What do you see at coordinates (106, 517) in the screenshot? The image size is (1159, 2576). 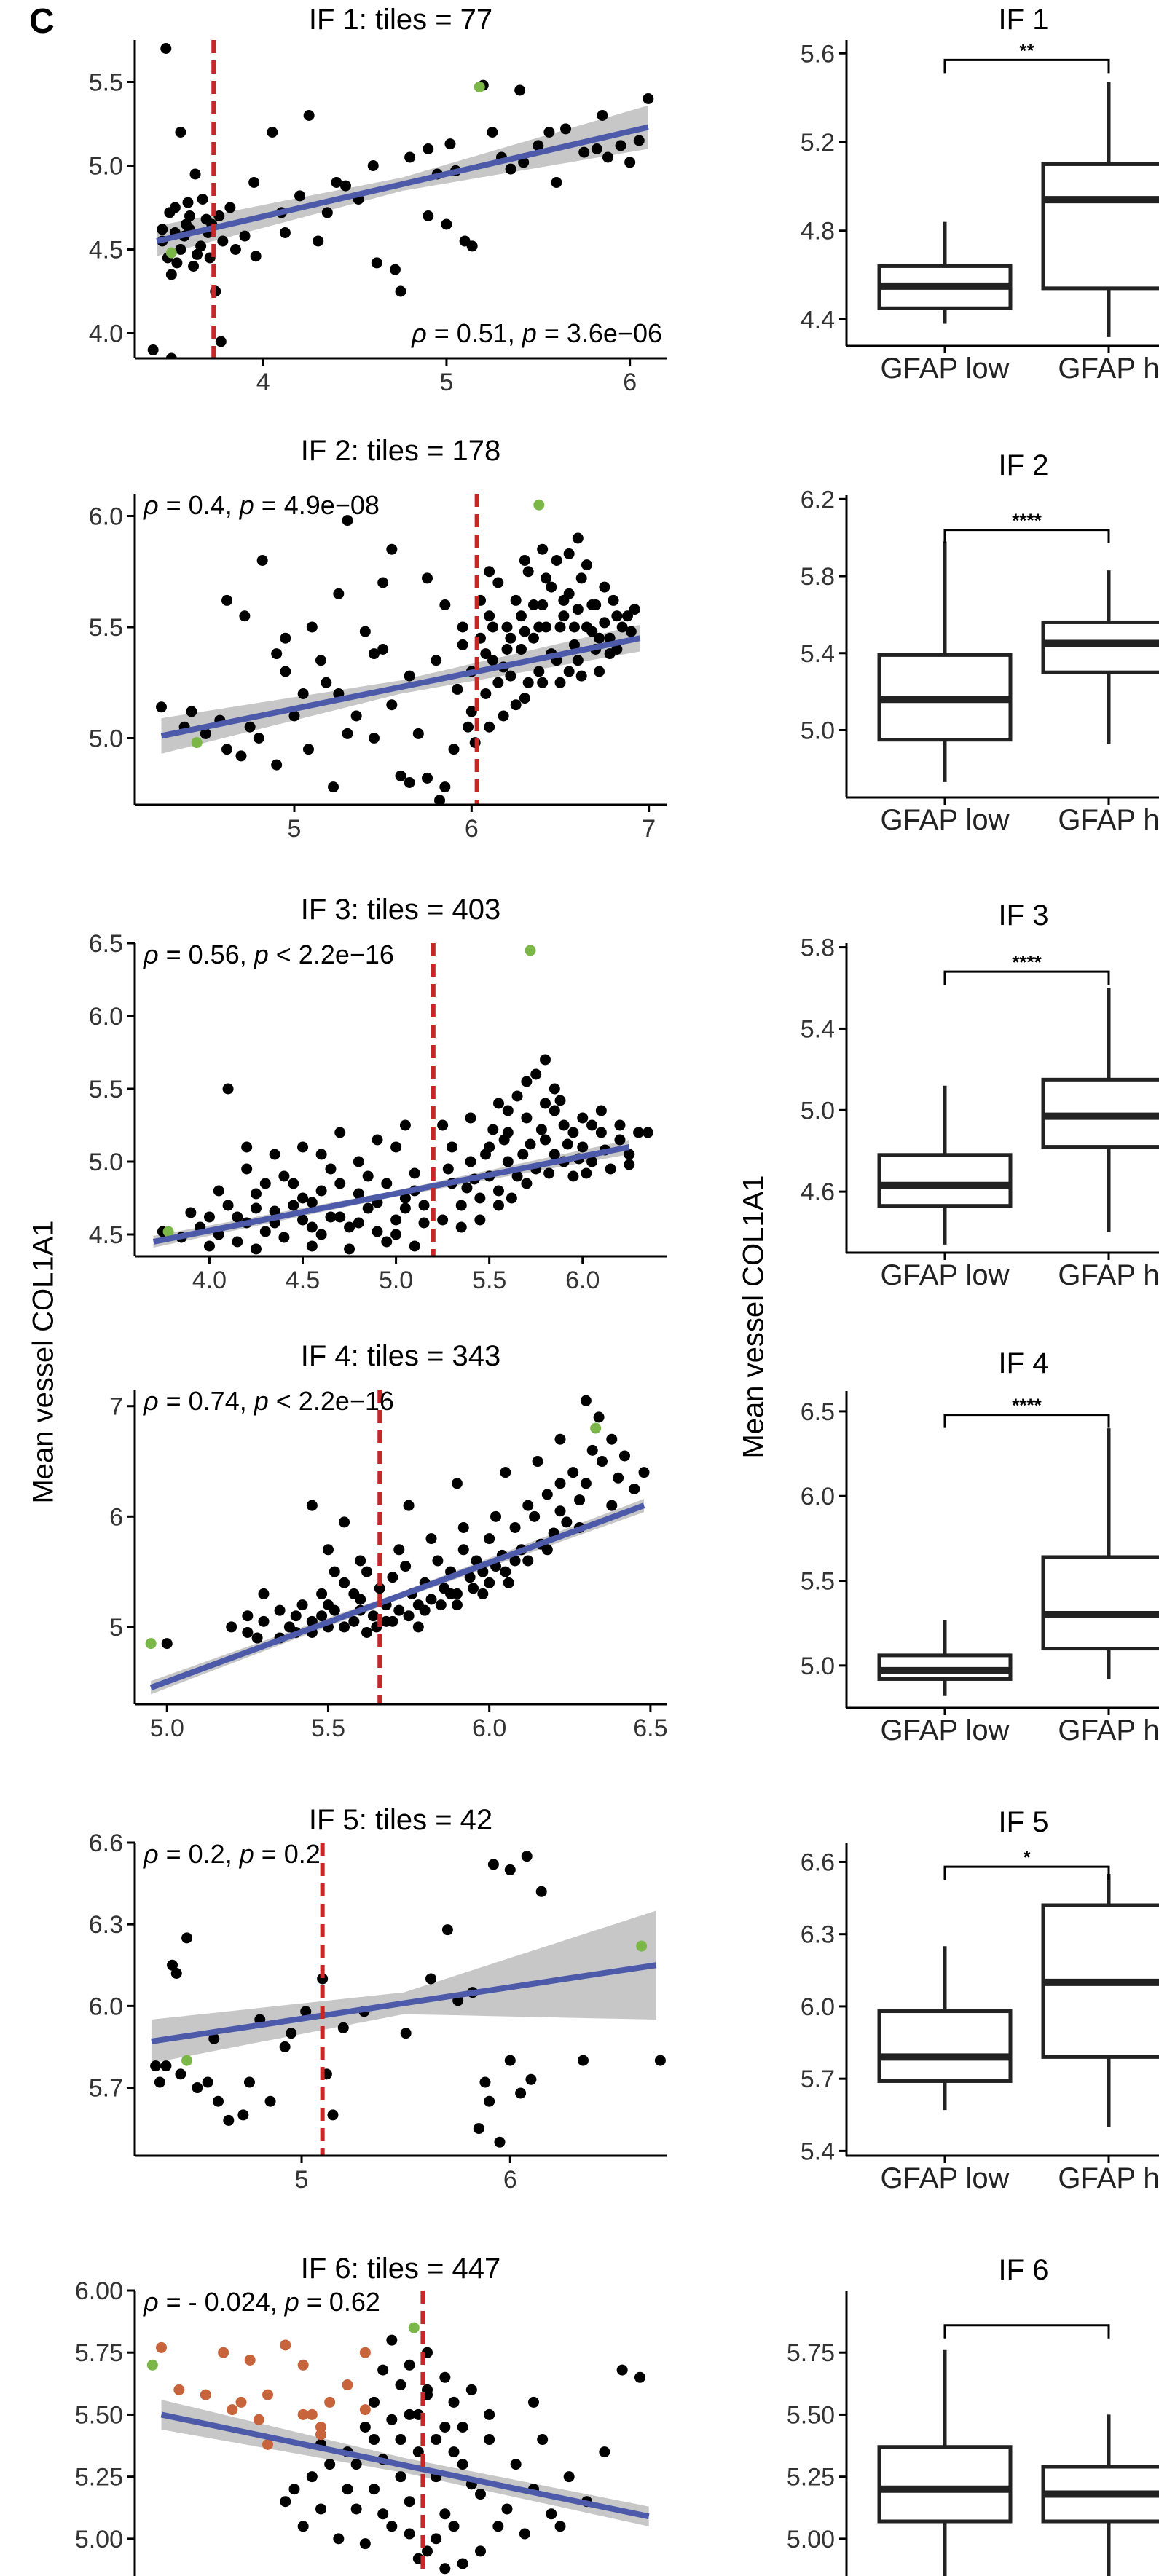 I see `y-tick-label: 6.0` at bounding box center [106, 517].